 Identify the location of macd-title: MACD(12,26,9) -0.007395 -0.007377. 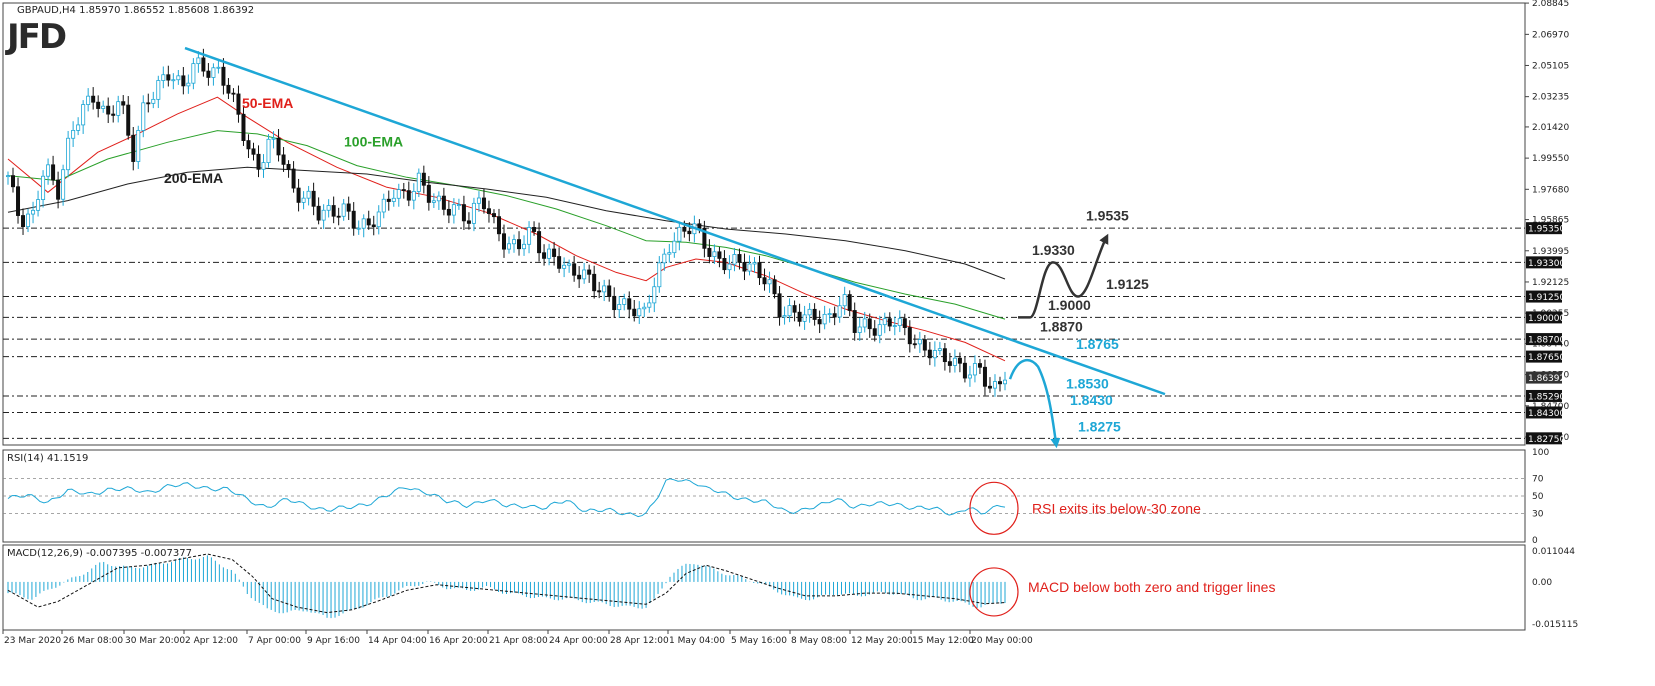
(99, 553).